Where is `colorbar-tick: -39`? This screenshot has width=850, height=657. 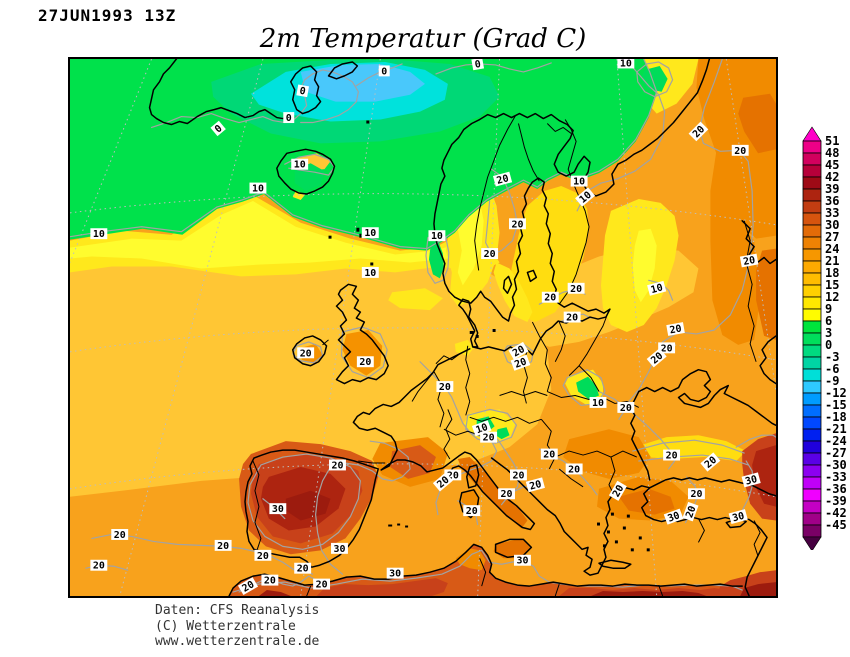 colorbar-tick: -39 is located at coordinates (836, 501).